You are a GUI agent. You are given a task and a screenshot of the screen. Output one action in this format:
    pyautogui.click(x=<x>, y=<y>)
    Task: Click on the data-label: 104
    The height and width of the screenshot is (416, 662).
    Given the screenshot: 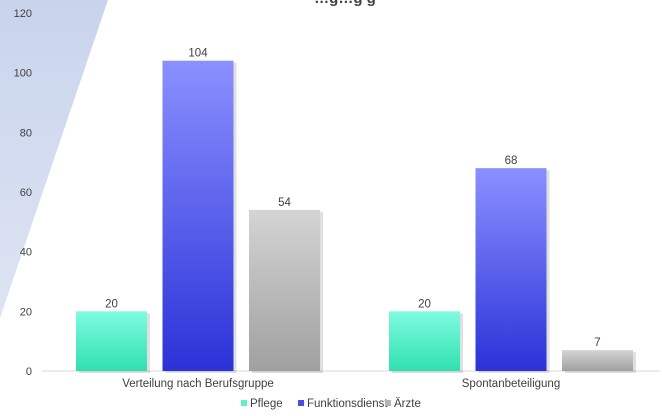 What is the action you would take?
    pyautogui.click(x=198, y=54)
    